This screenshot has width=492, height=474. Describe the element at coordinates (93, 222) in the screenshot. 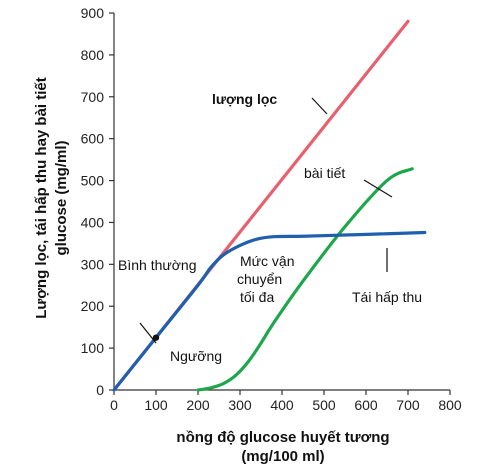

I see `y-tick-label: 400` at that location.